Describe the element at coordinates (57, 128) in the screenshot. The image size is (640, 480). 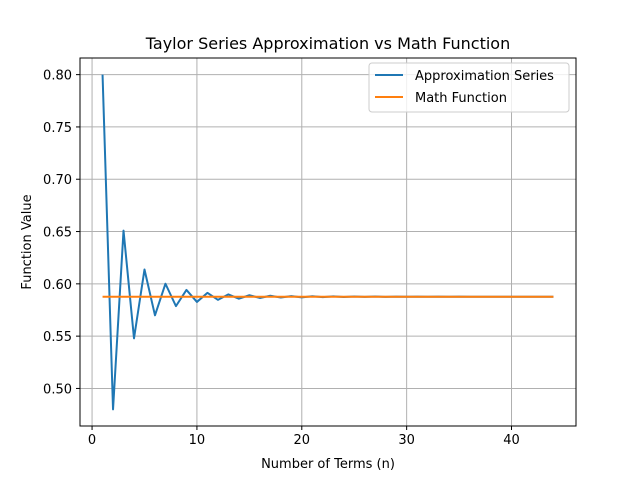
I see `y-tick-label: 0.75` at that location.